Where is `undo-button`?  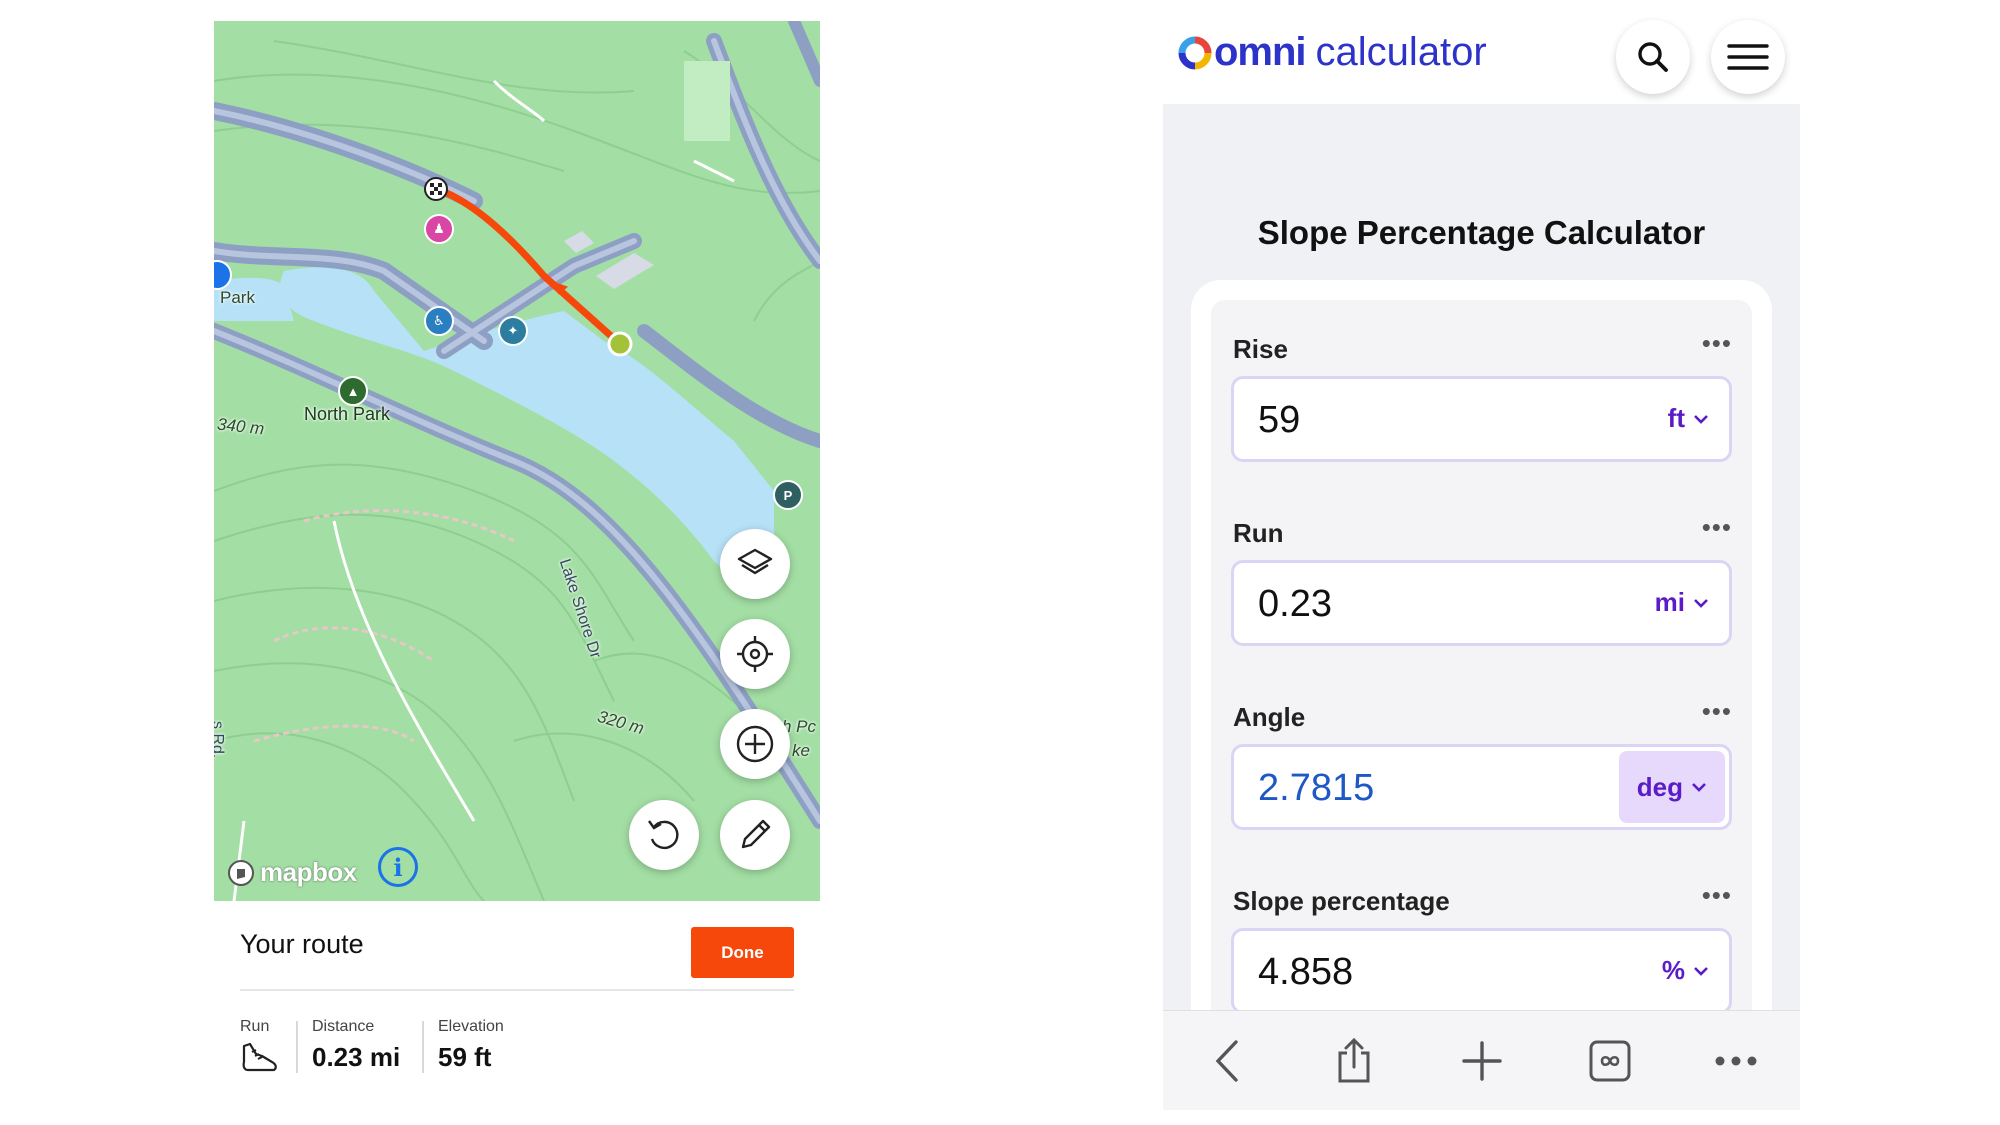
undo-button is located at coordinates (664, 835).